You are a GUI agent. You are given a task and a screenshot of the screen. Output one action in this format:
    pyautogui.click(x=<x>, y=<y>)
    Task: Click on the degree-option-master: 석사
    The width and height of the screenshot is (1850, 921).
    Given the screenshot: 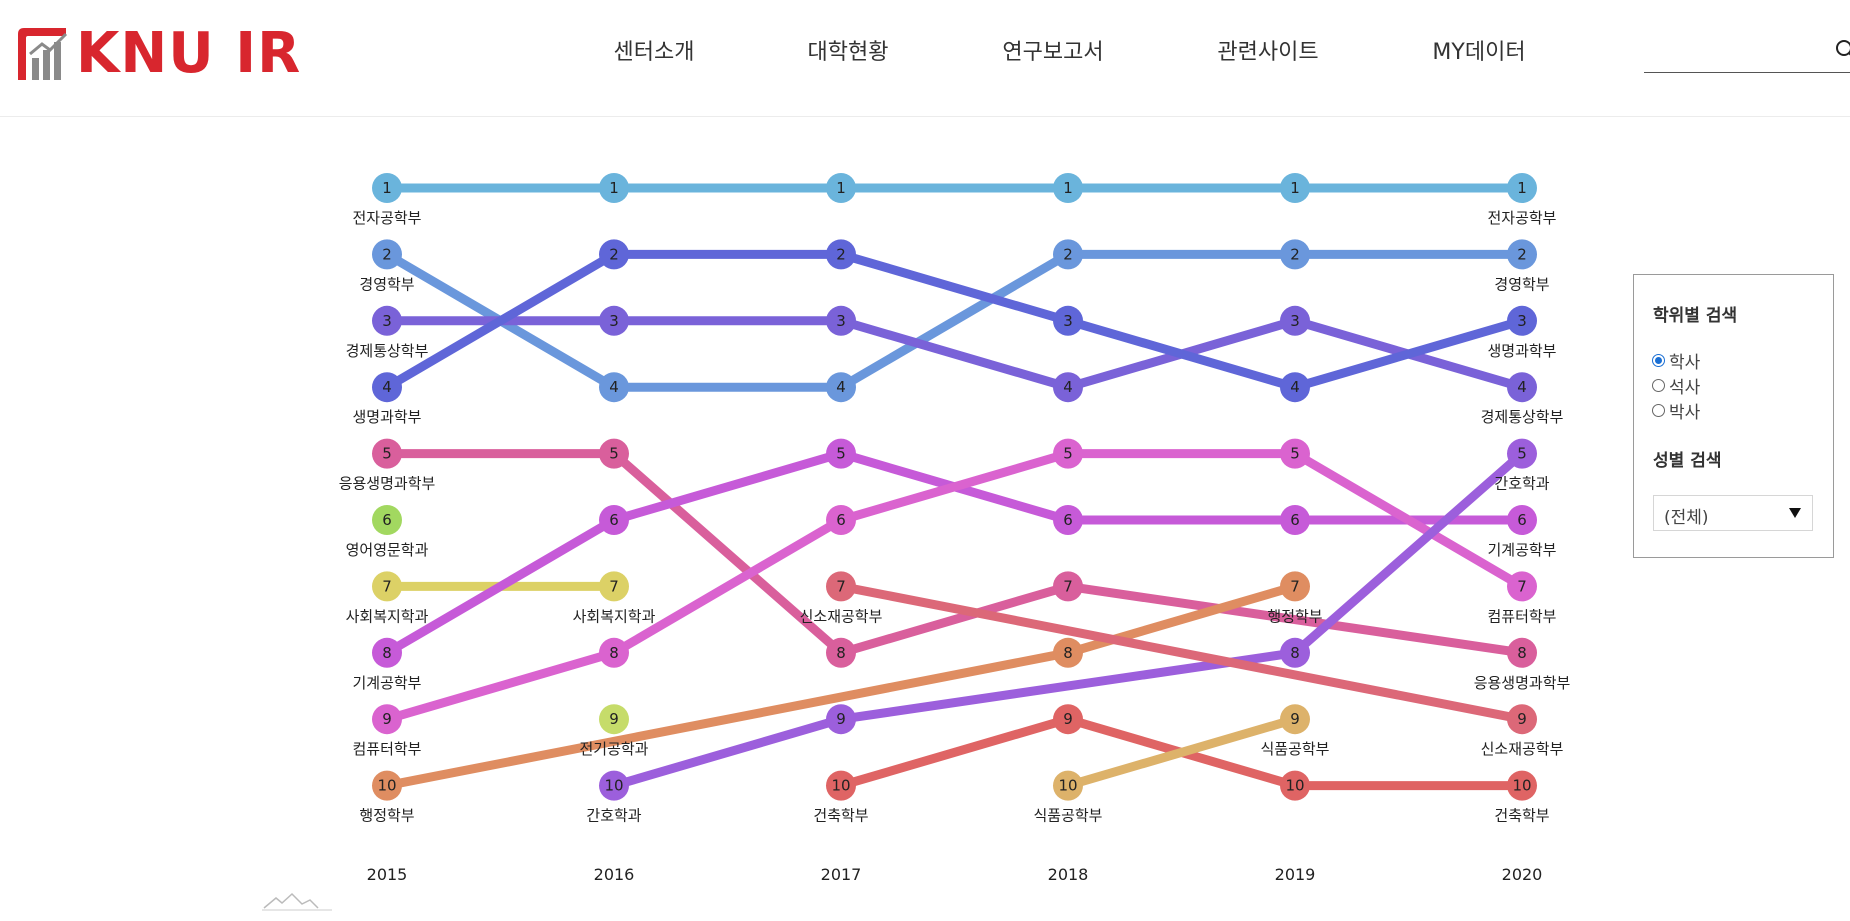 What is the action you would take?
    pyautogui.click(x=1676, y=386)
    